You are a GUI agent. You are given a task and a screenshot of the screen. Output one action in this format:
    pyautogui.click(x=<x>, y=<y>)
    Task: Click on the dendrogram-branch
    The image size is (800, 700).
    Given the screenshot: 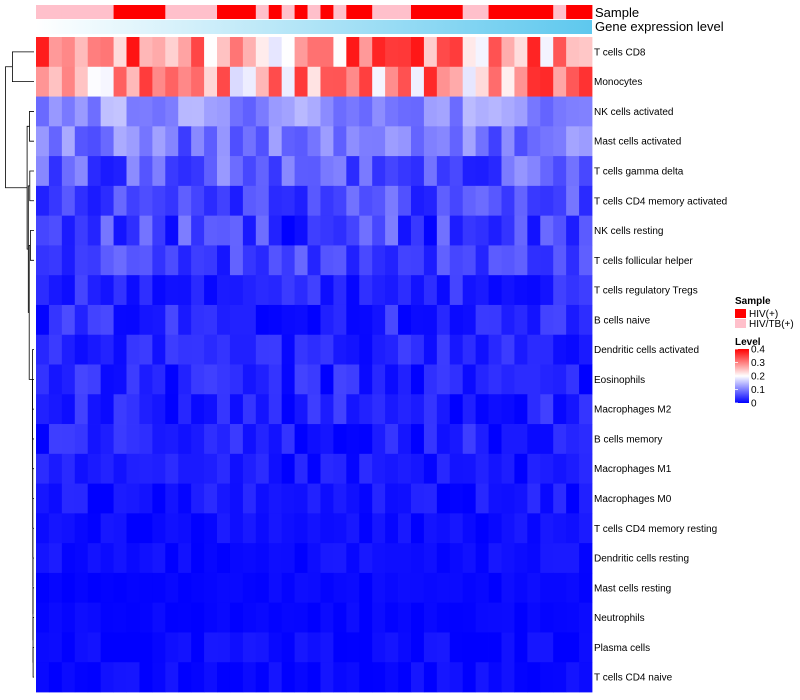 What is the action you would take?
    pyautogui.click(x=32, y=245)
    